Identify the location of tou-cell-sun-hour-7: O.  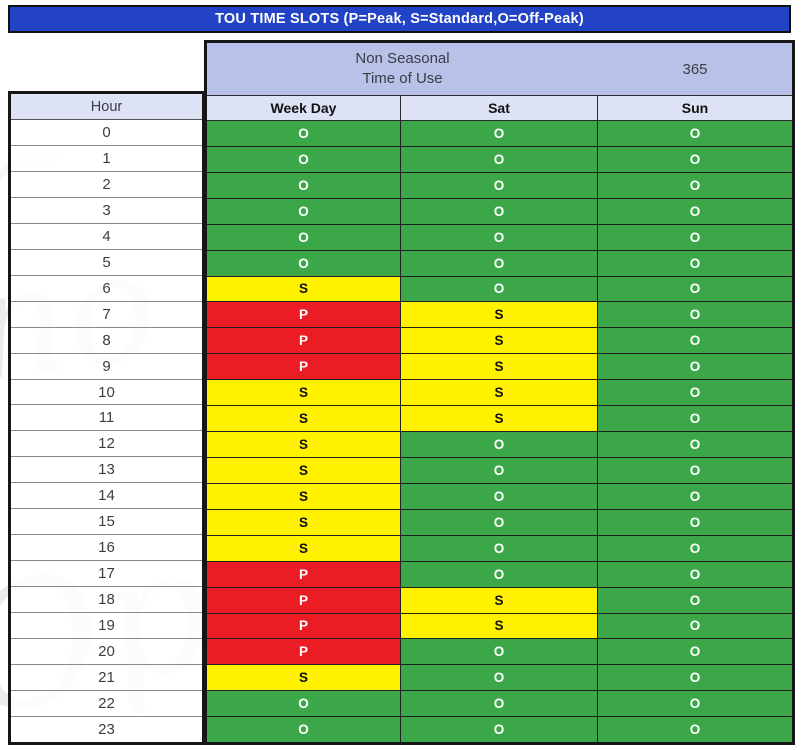
(695, 315).